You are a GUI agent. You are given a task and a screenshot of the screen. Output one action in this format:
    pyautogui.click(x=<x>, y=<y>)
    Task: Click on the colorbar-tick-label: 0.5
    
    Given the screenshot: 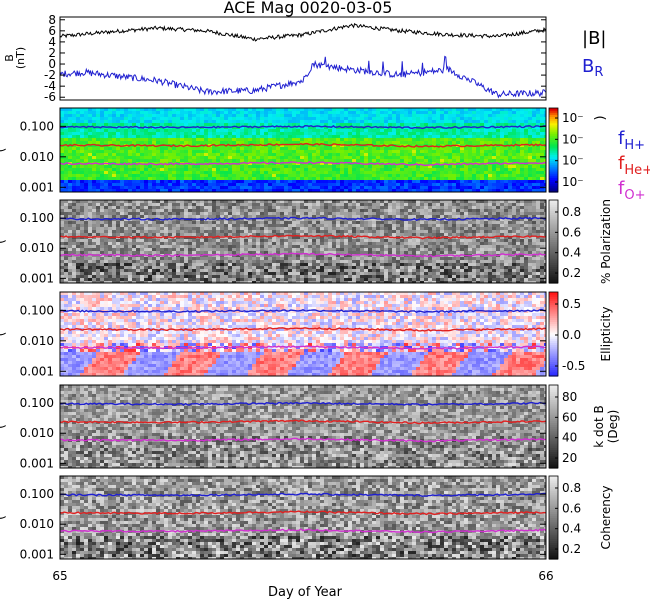 What is the action you would take?
    pyautogui.click(x=571, y=304)
    